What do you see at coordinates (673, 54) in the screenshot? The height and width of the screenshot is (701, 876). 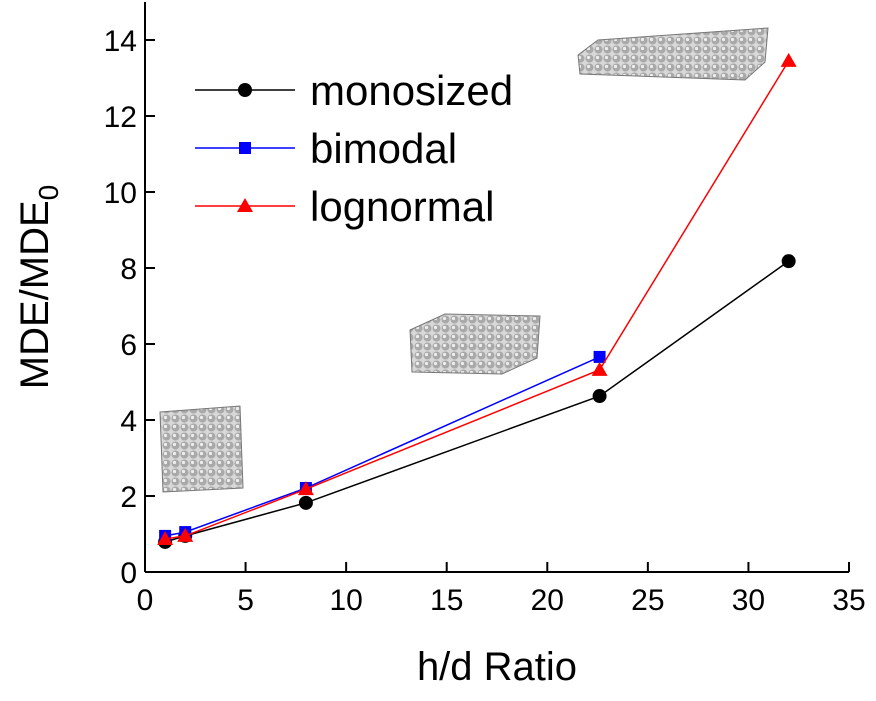 I see `packing-slab-thin` at bounding box center [673, 54].